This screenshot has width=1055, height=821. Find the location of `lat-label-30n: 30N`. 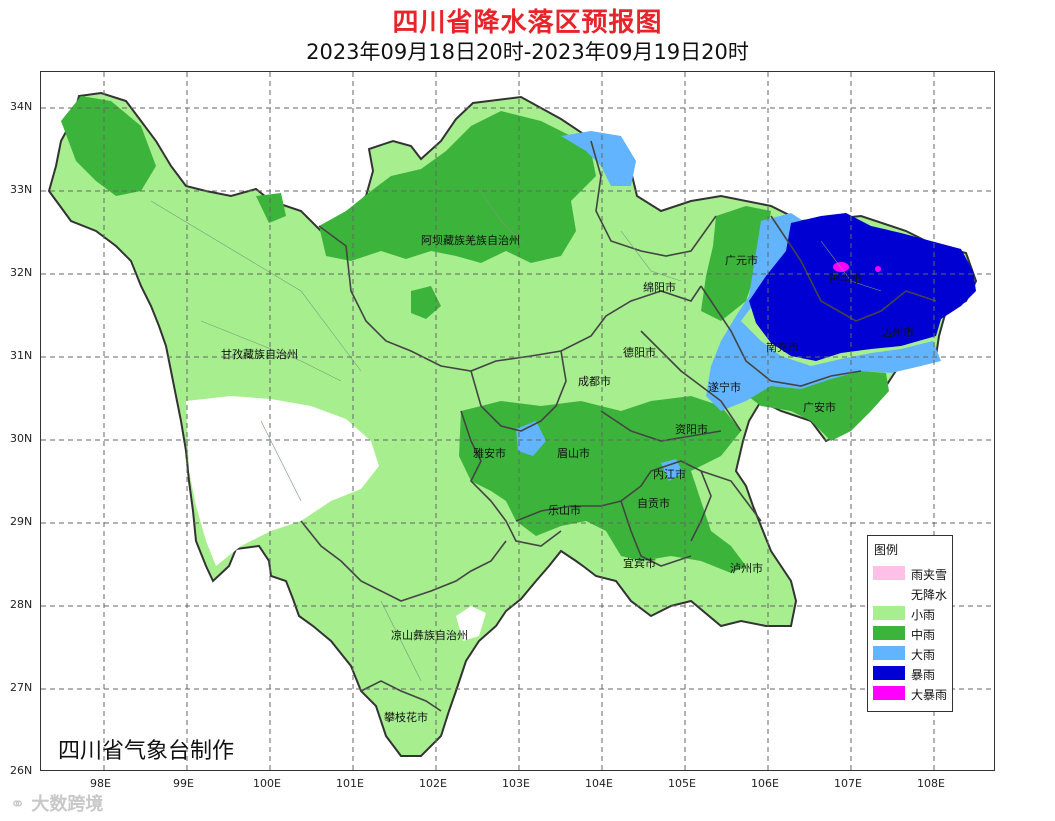

lat-label-30n: 30N is located at coordinates (21, 438).